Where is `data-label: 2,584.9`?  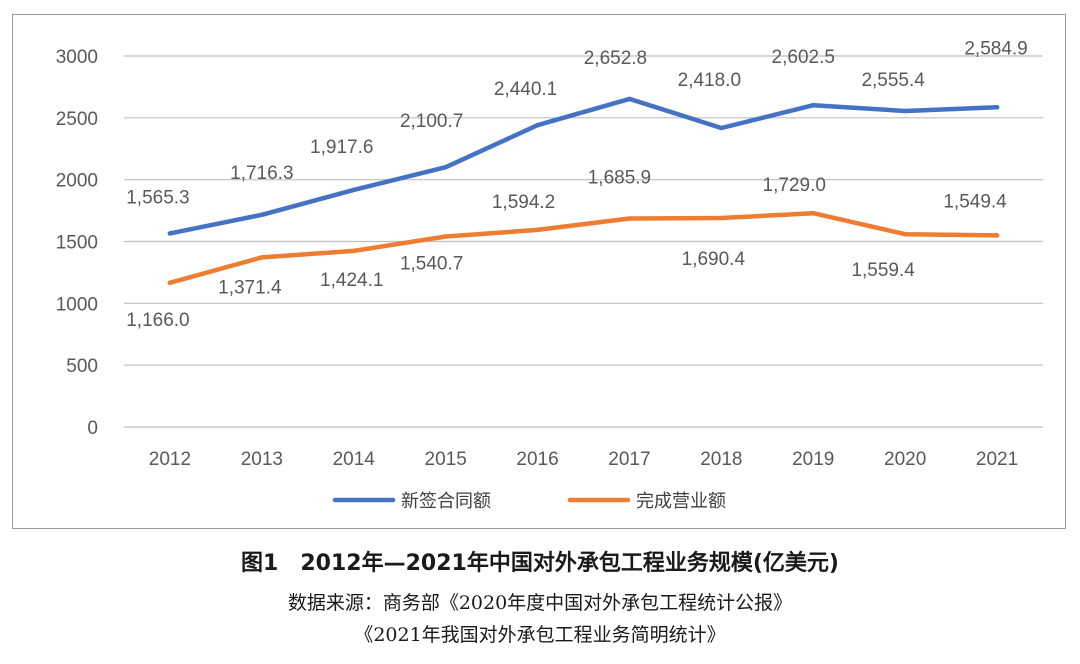
data-label: 2,584.9 is located at coordinates (995, 48).